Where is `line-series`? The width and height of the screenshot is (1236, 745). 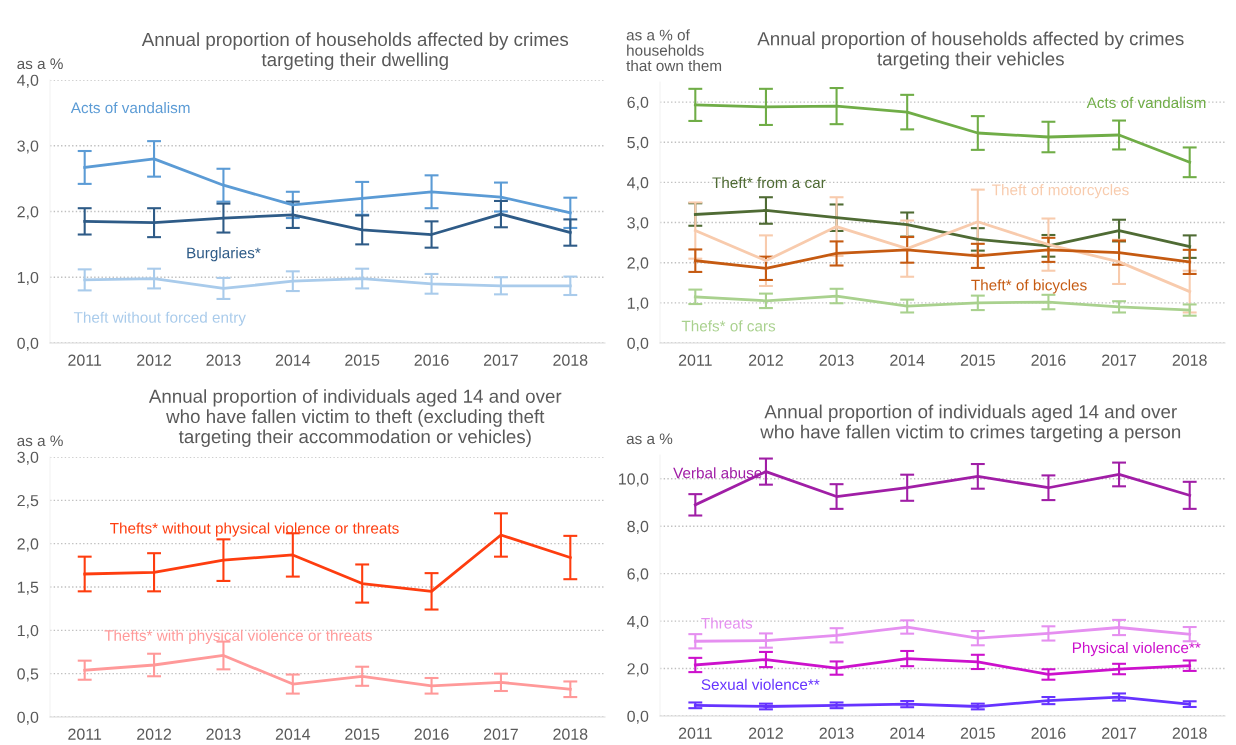
line-series is located at coordinates (942, 303).